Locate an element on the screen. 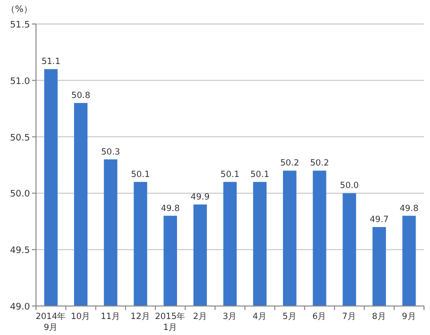 This screenshot has width=430, height=335. x-tick-label: 7月 is located at coordinates (349, 317).